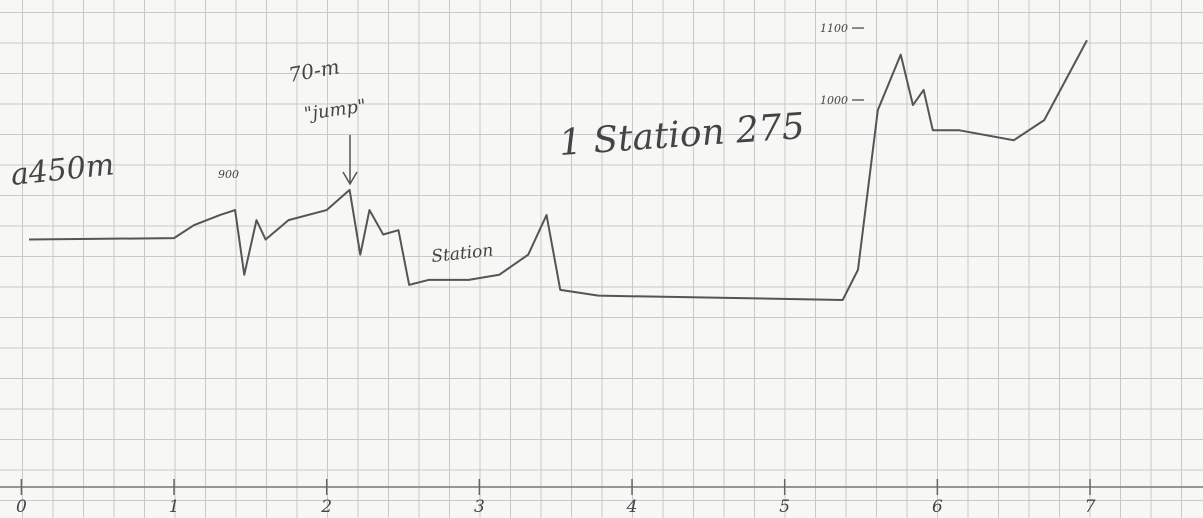  What do you see at coordinates (682, 135) in the screenshot?
I see `annotation: 1 Station 275` at bounding box center [682, 135].